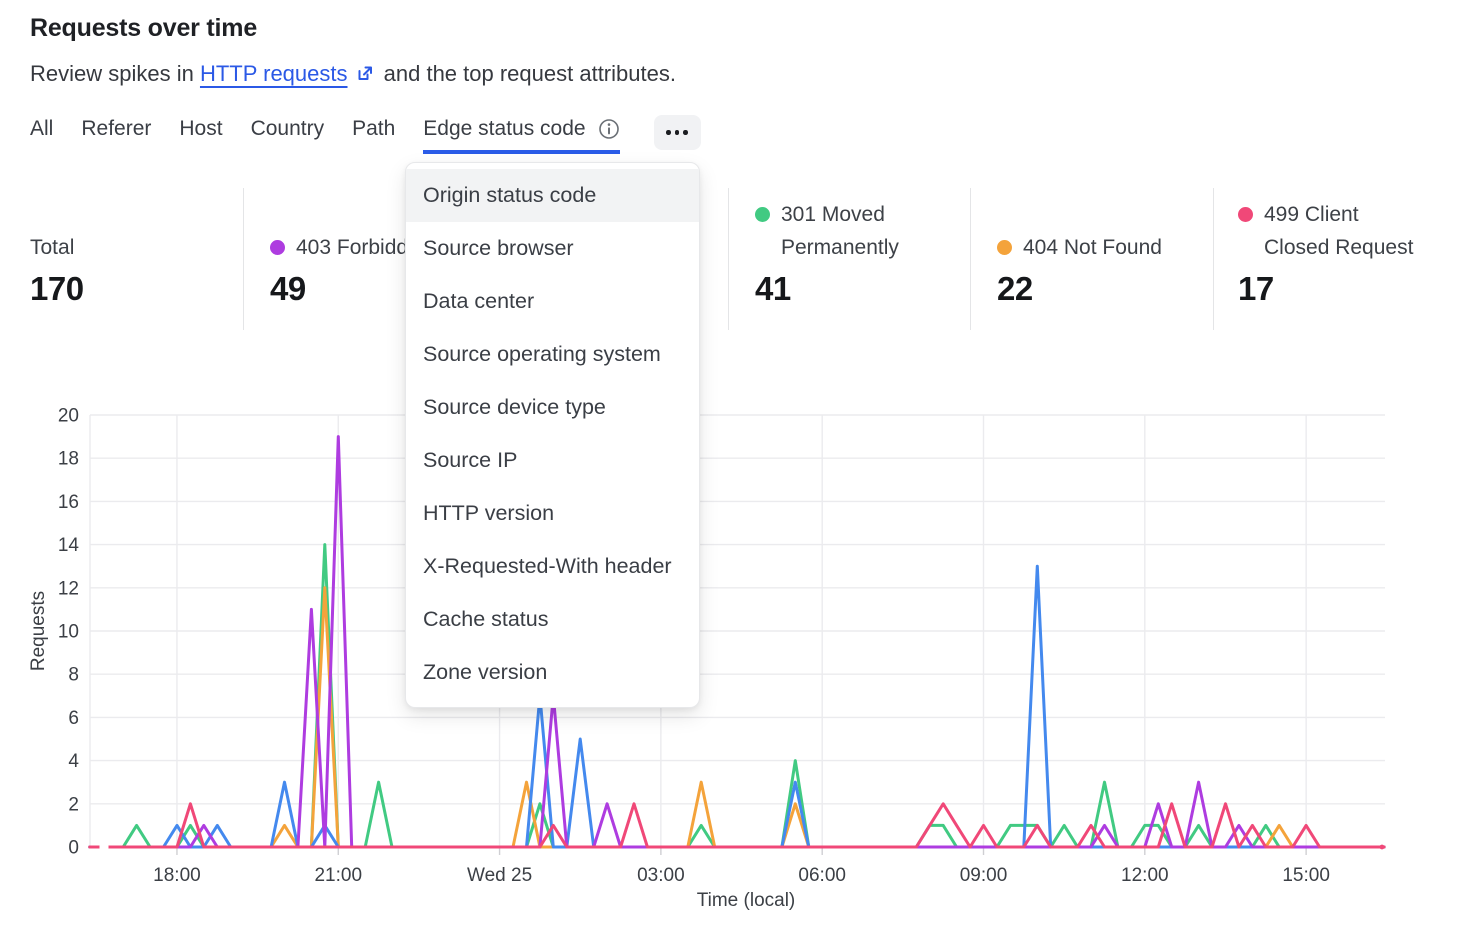 The image size is (1458, 940). I want to click on tab-all: All, so click(42, 128).